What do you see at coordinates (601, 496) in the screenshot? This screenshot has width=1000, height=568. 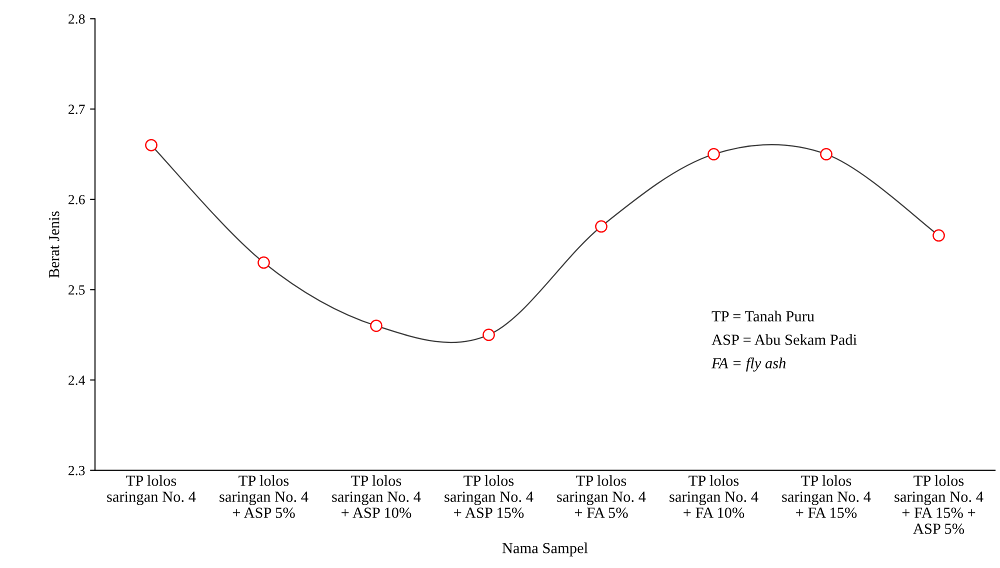 I see `x-tick-label: TP lolos saringan No. 4 + FA 5%` at bounding box center [601, 496].